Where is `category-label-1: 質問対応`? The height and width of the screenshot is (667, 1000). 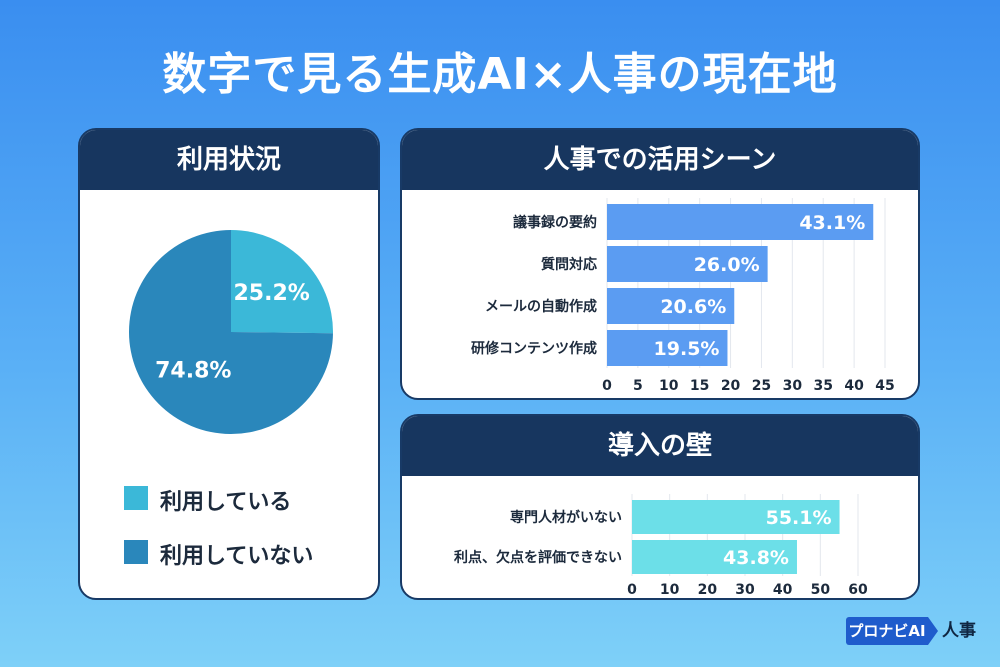 category-label-1: 質問対応 is located at coordinates (569, 264).